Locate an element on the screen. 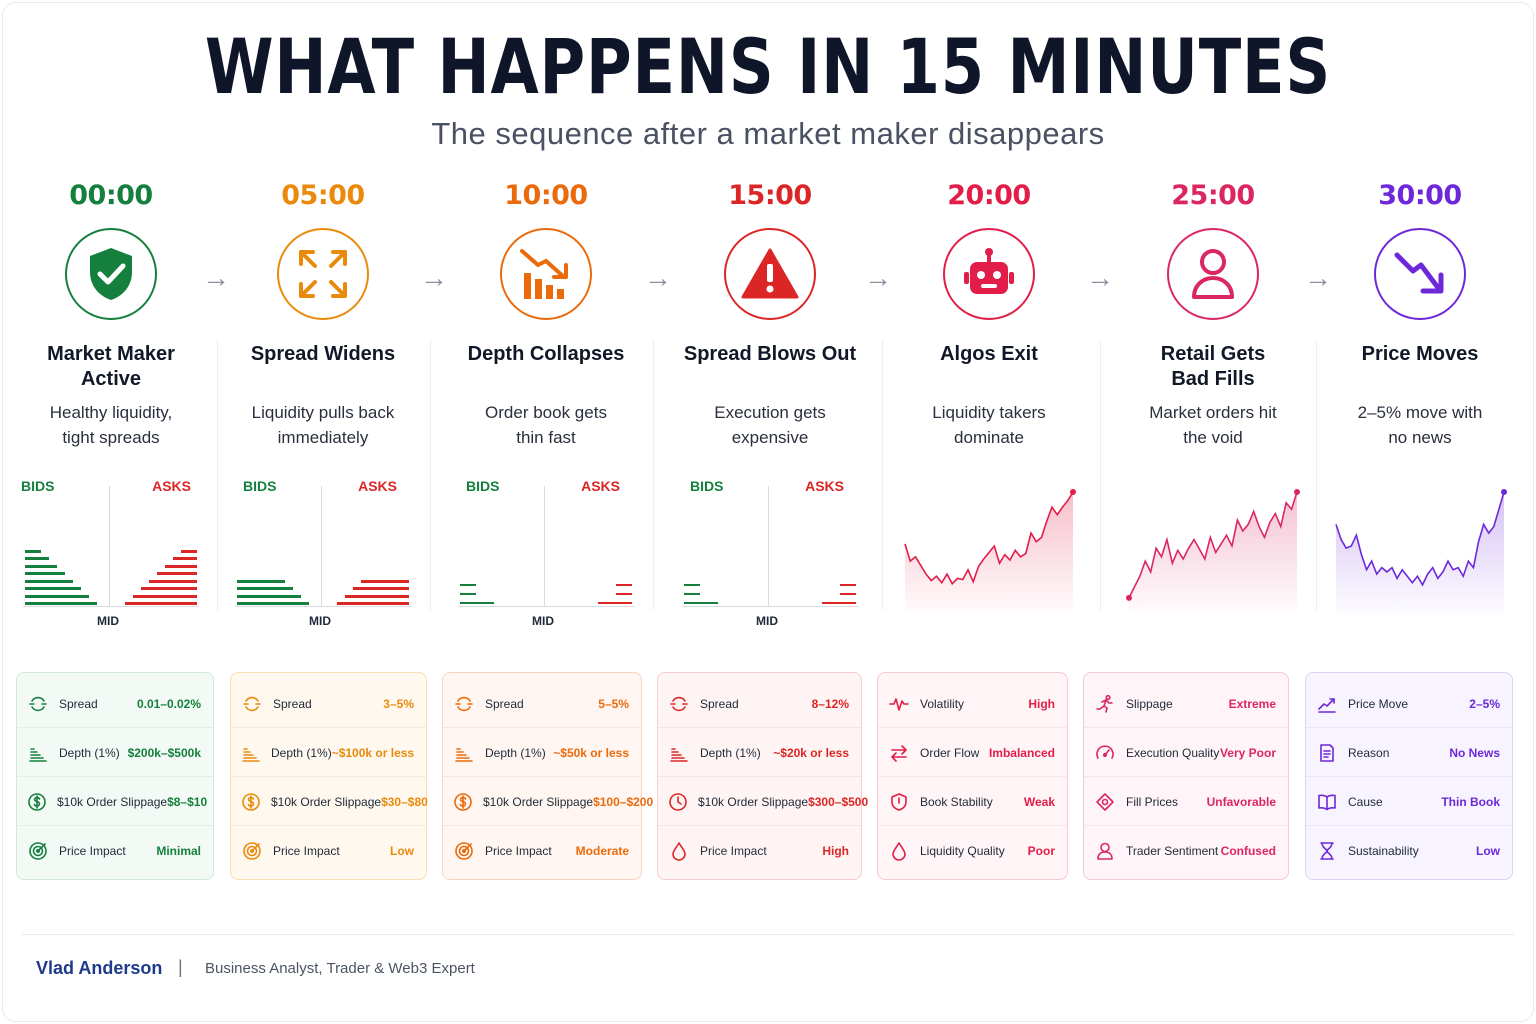 This screenshot has height=1024, width=1536. stage-description-line: tight spreads is located at coordinates (111, 437).